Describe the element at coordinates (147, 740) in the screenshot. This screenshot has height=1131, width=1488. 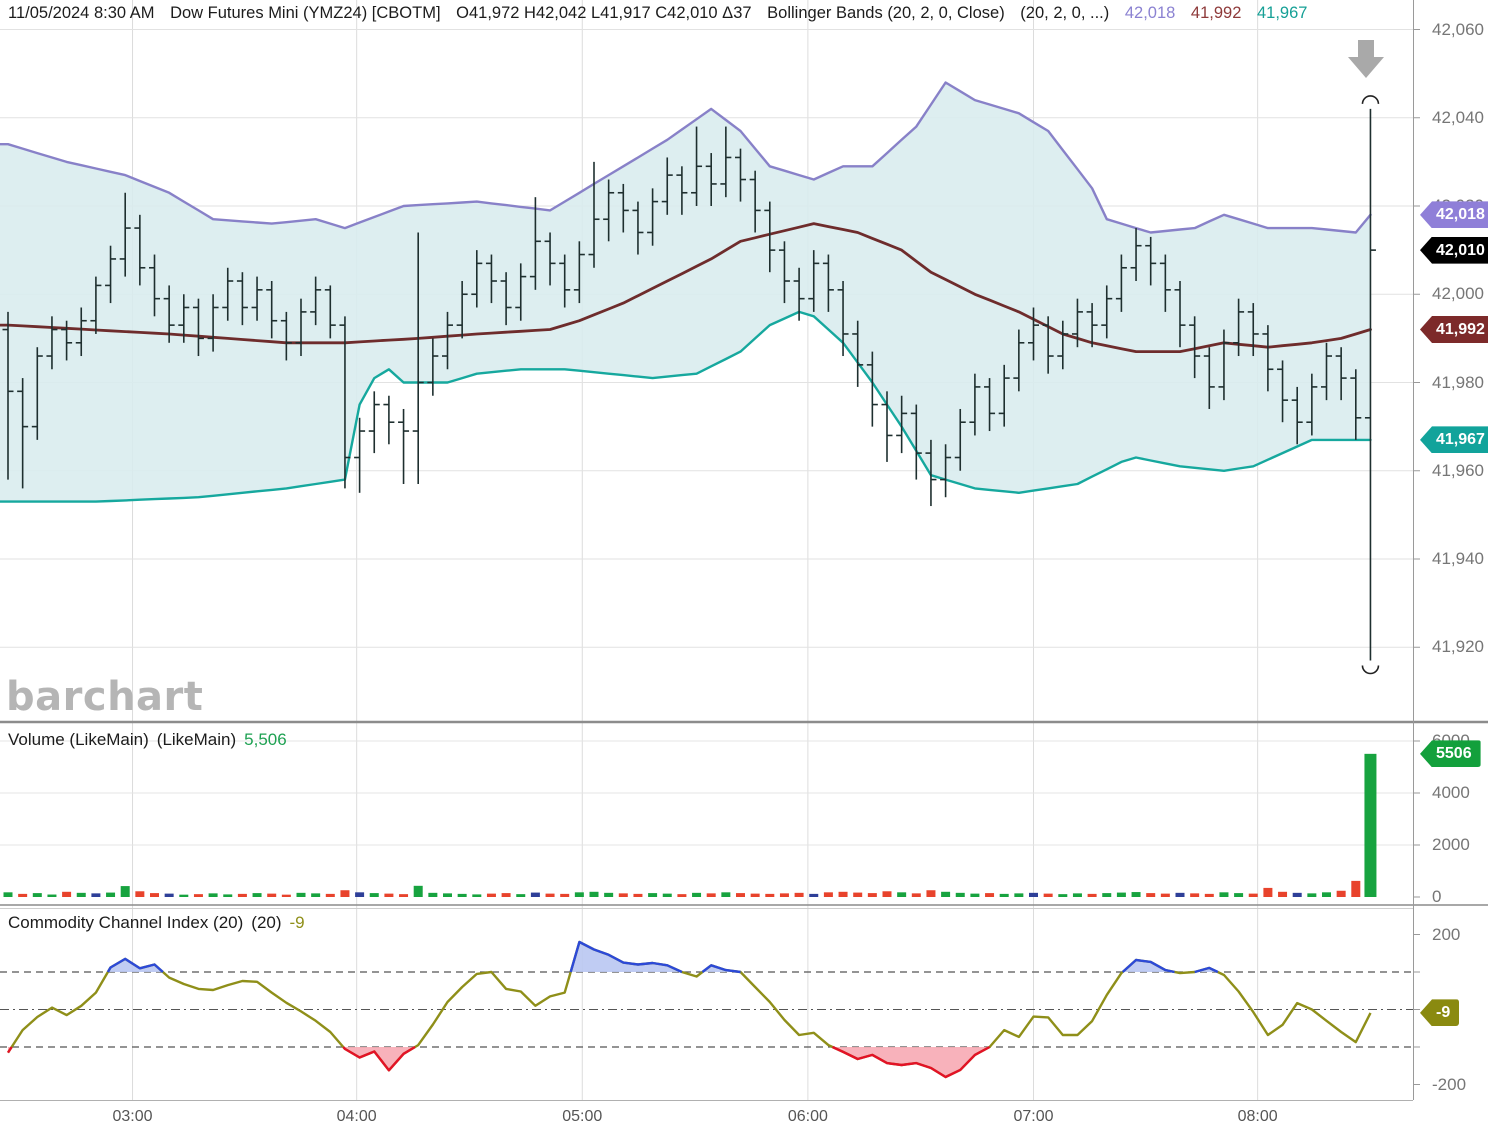
I see `volume-panel-label: Volume (LikeMain) (LikeMain) 5,506` at that location.